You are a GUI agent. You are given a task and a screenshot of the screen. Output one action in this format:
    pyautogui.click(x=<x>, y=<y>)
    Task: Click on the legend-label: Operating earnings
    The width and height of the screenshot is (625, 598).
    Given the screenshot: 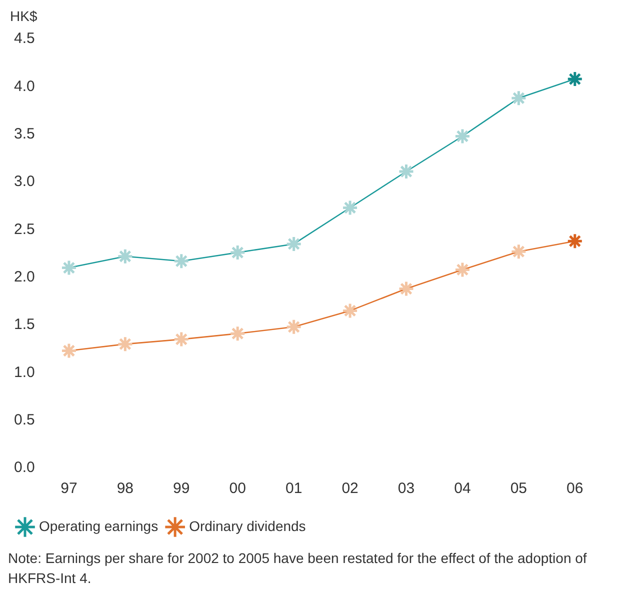 What is the action you would take?
    pyautogui.click(x=98, y=526)
    